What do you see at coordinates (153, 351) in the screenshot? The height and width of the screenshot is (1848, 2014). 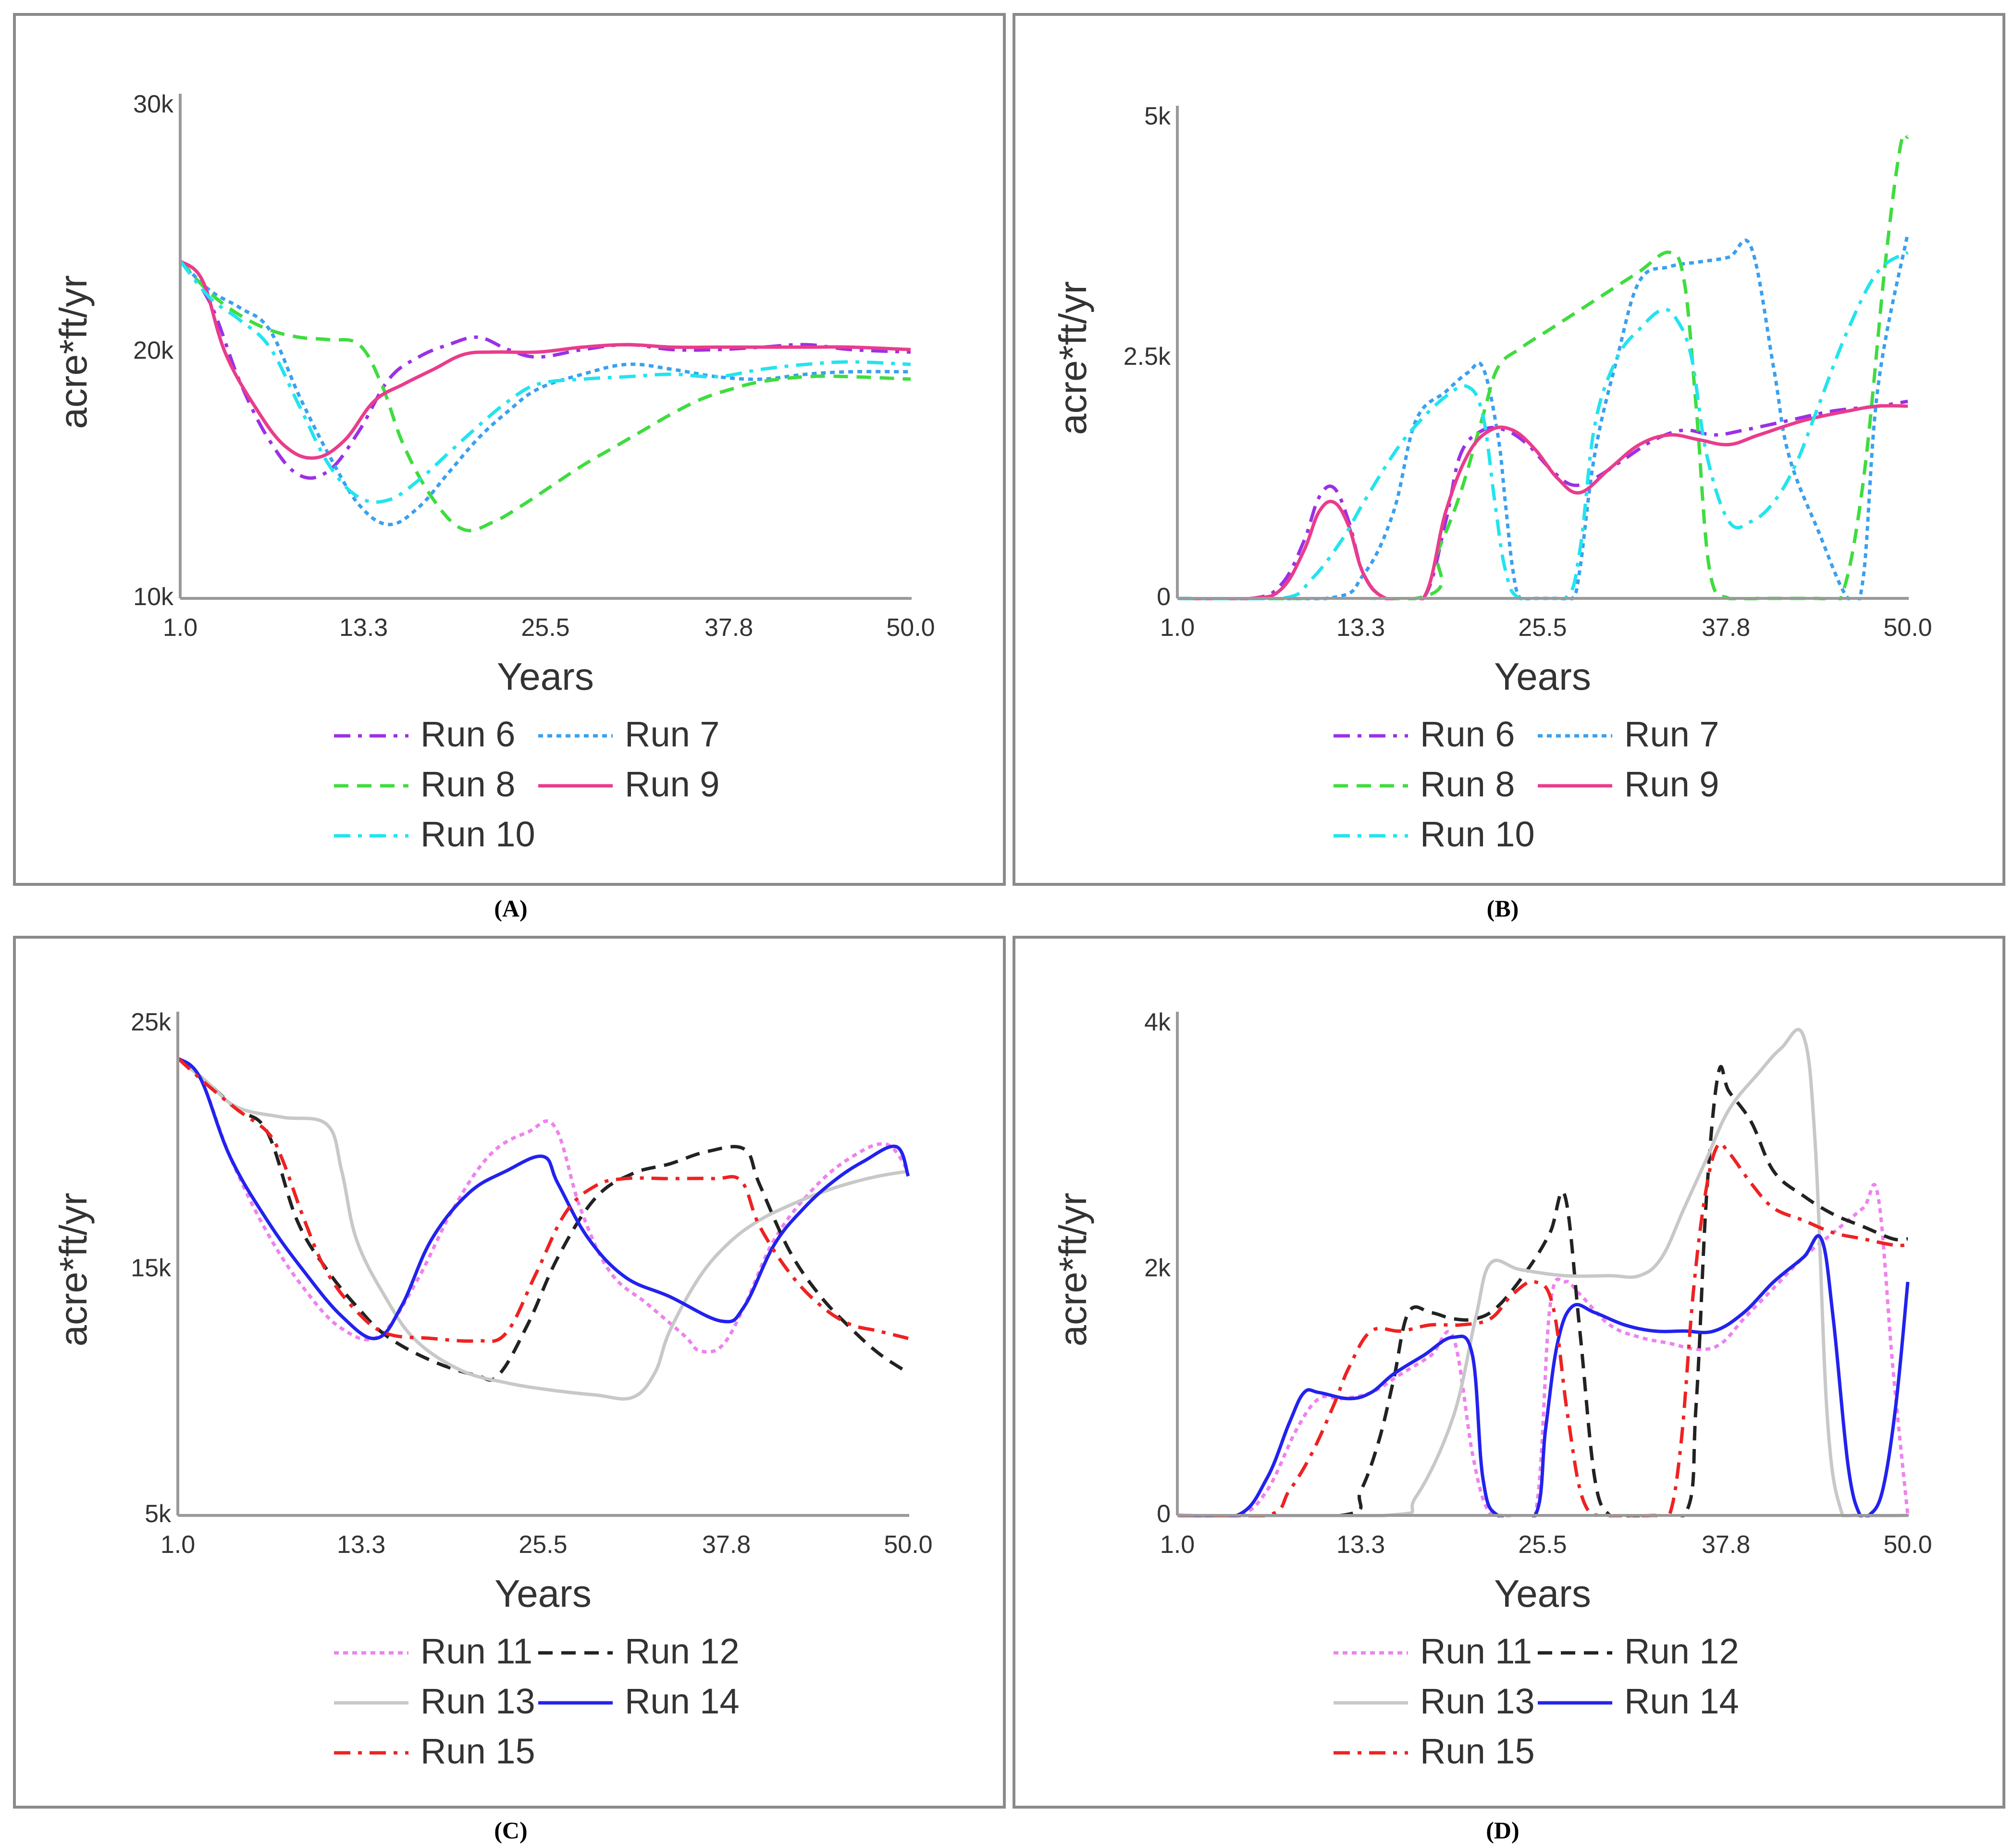 I see `y-tick-label: 20k` at bounding box center [153, 351].